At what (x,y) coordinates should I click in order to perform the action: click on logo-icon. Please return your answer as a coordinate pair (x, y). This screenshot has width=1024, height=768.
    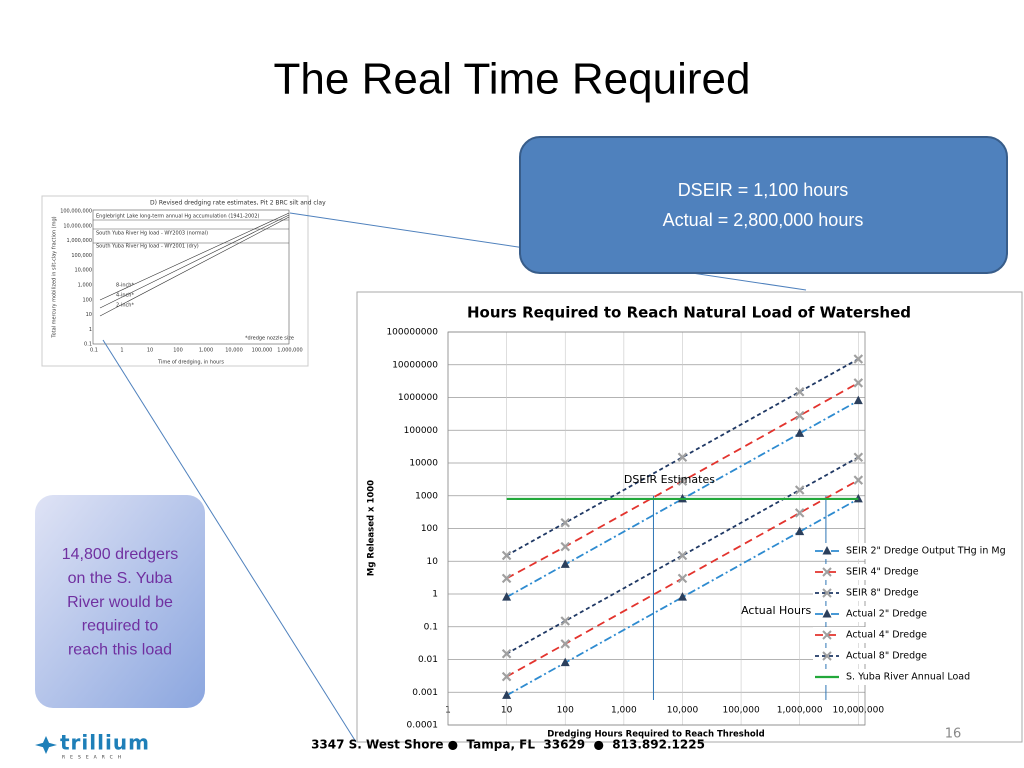
    Looking at the image, I should click on (46, 745).